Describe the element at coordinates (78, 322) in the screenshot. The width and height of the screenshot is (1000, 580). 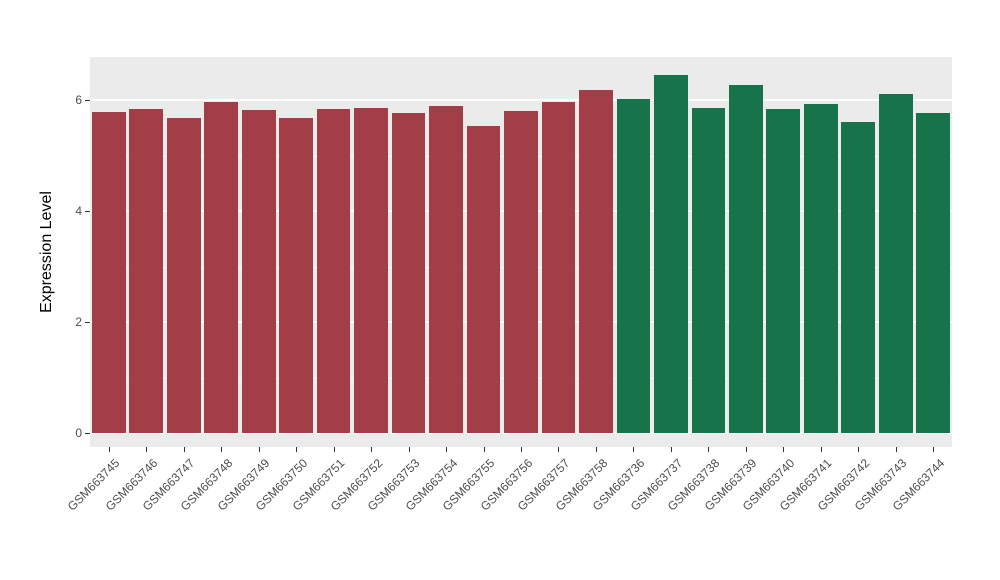
I see `y-tick-label: 2` at that location.